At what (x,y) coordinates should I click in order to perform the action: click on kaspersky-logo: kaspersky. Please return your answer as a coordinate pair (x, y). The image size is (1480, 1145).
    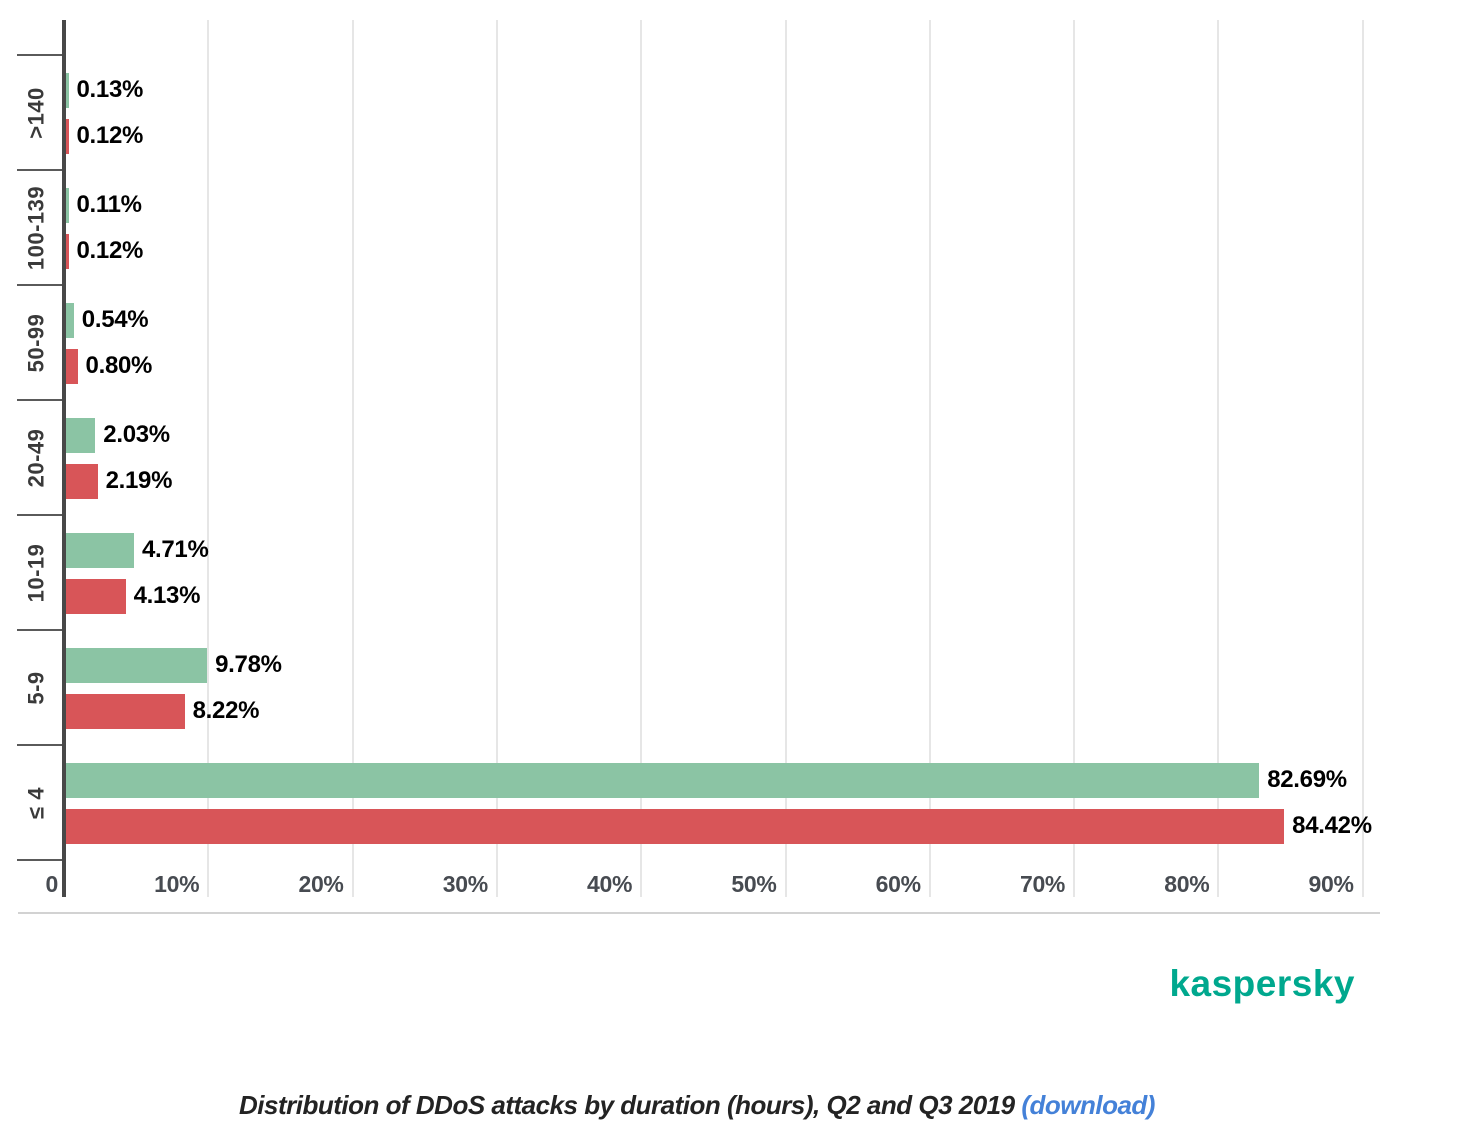
    Looking at the image, I should click on (1262, 983).